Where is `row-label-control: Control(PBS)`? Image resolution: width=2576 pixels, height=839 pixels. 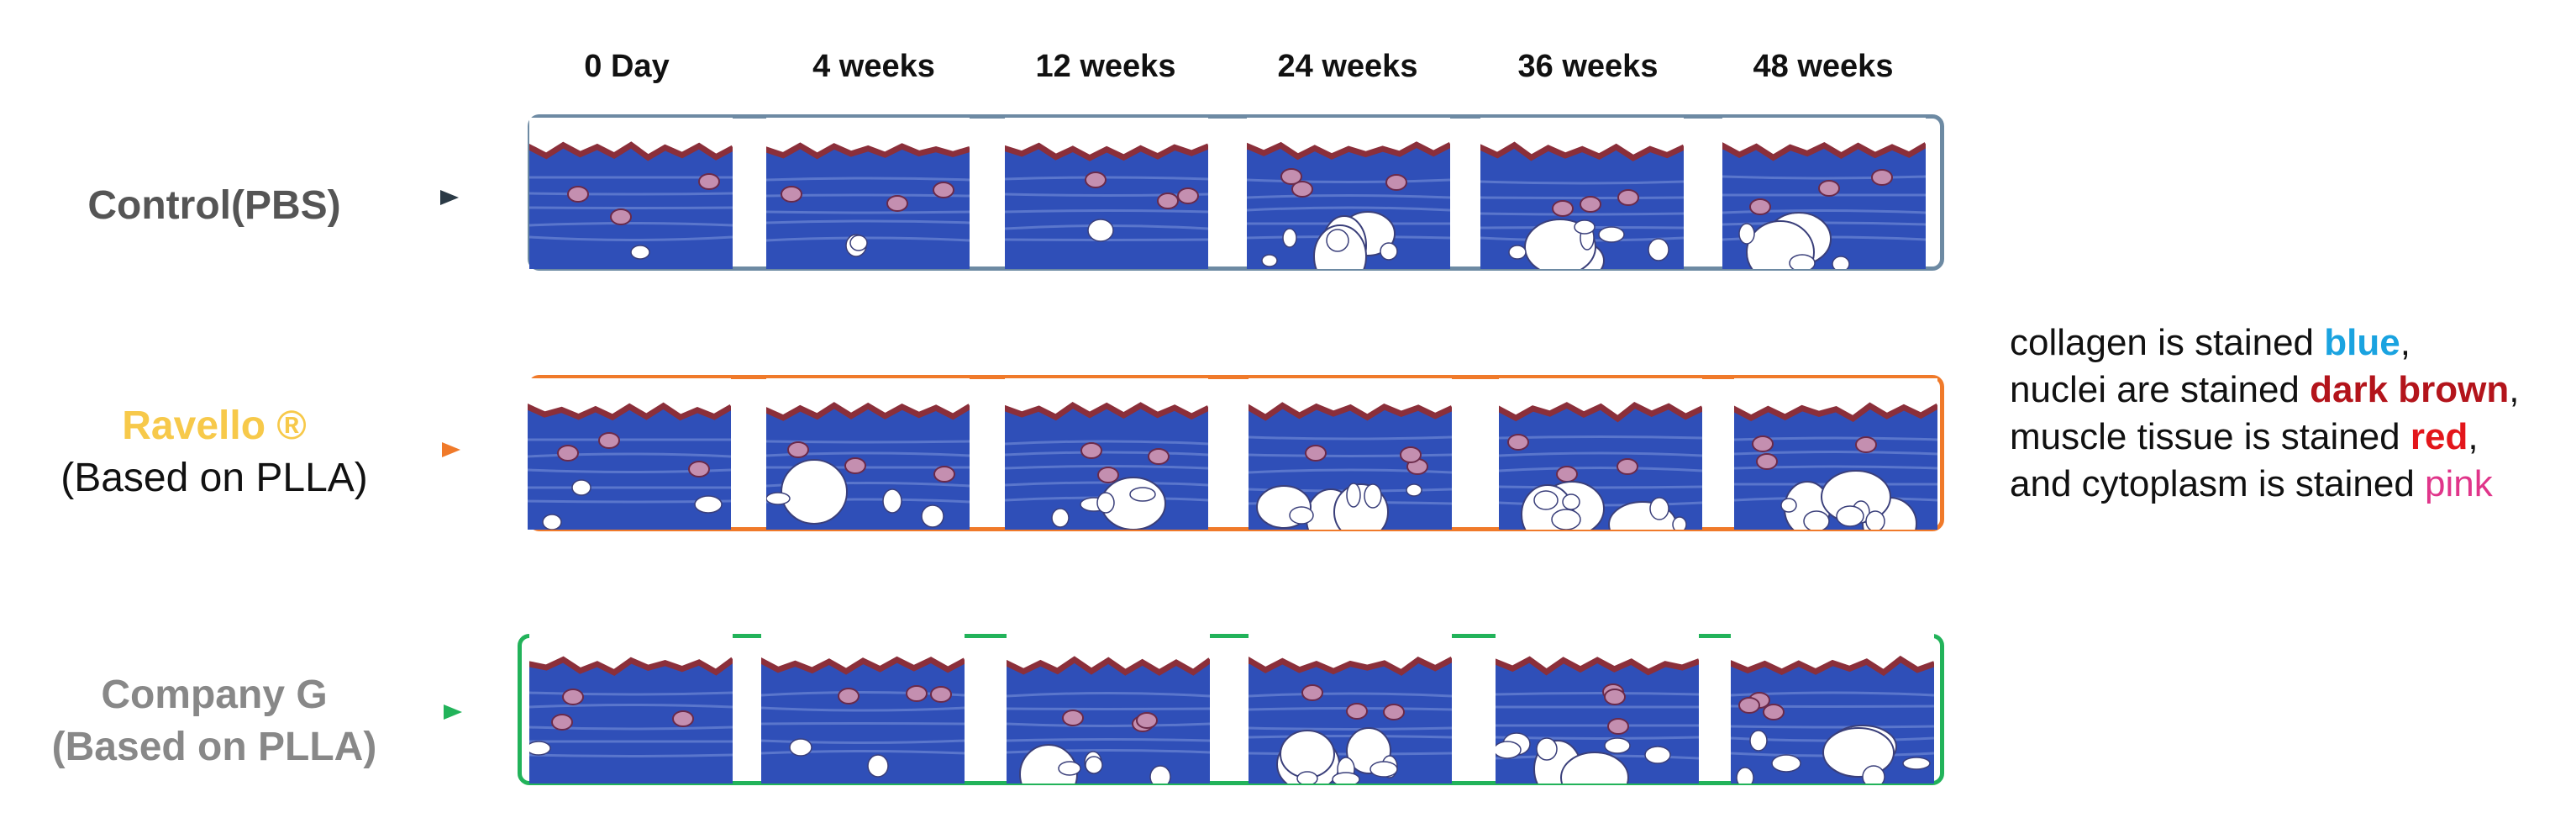
row-label-control: Control(PBS) is located at coordinates (214, 206).